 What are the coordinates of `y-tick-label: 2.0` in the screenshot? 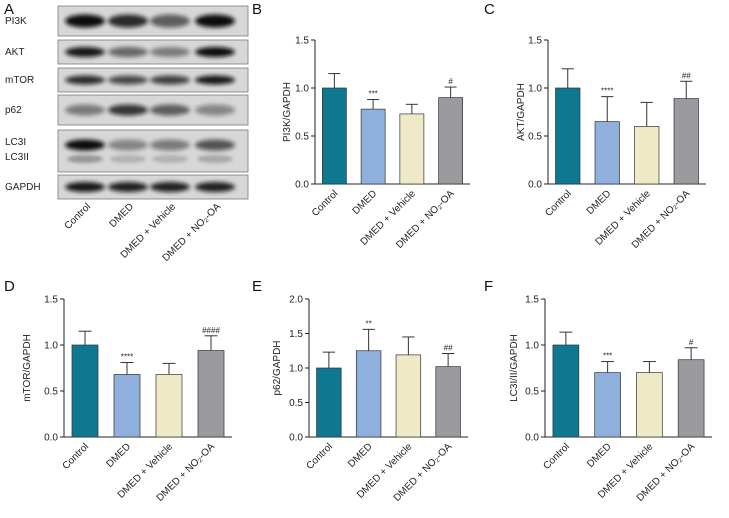 It's located at (296, 300).